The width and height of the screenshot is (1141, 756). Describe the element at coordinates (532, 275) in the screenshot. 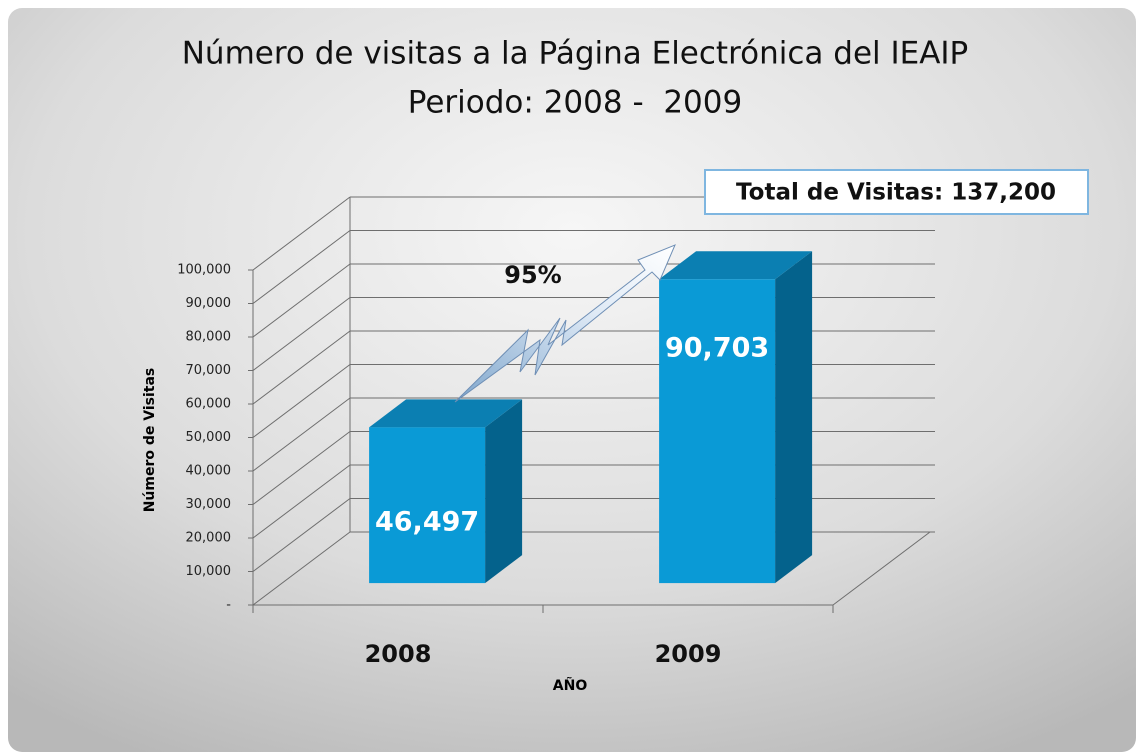

I see `growth-label: 95%` at that location.